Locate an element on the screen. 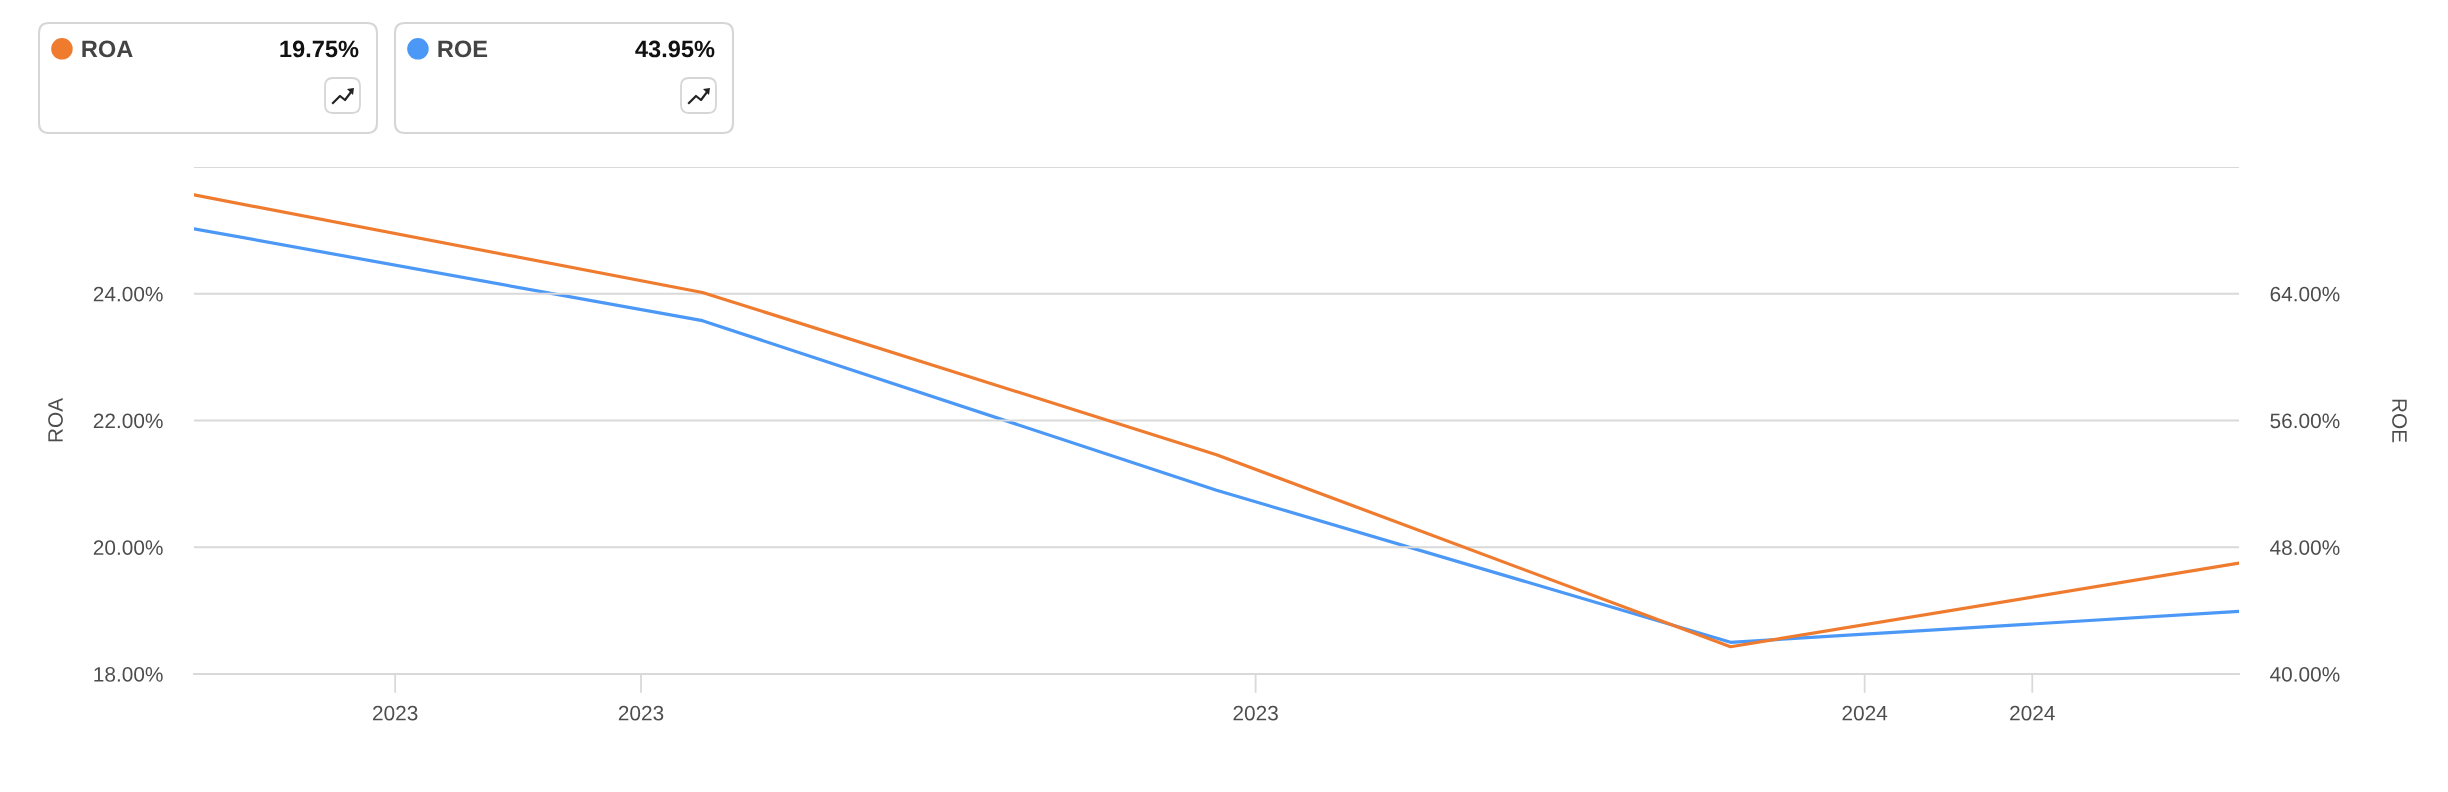 The height and width of the screenshot is (792, 2448). y2-axis-title: ROE is located at coordinates (2399, 421).